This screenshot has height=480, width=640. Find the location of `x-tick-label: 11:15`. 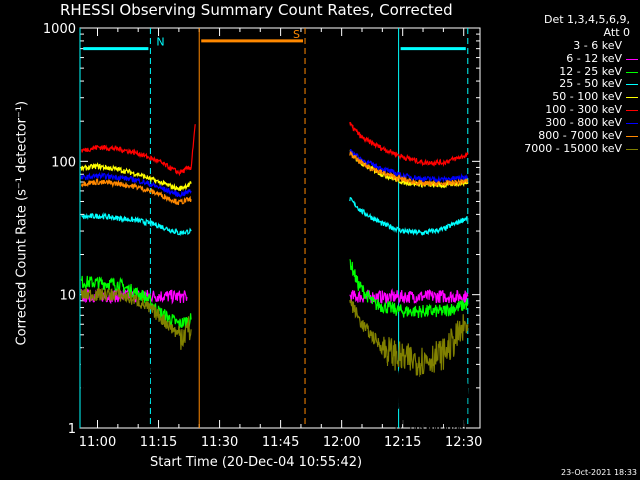

x-tick-label: 11:15 is located at coordinates (158, 442).